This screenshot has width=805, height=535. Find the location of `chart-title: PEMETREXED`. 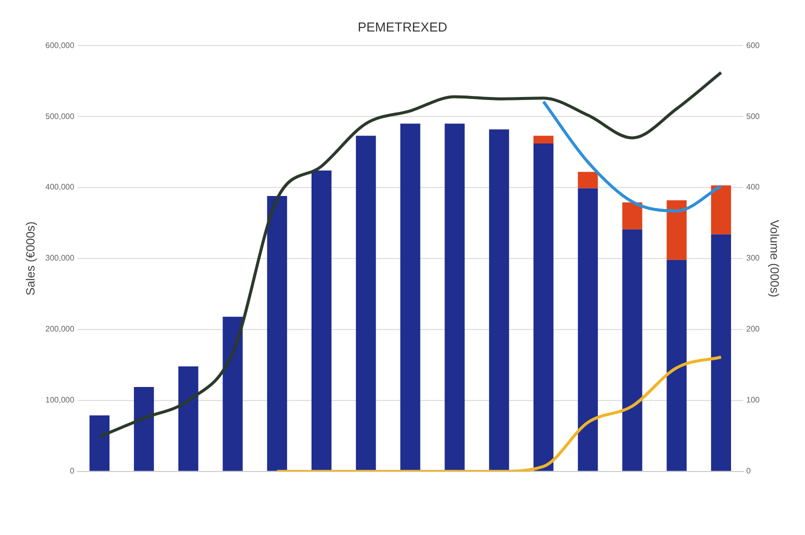

chart-title: PEMETREXED is located at coordinates (403, 26).